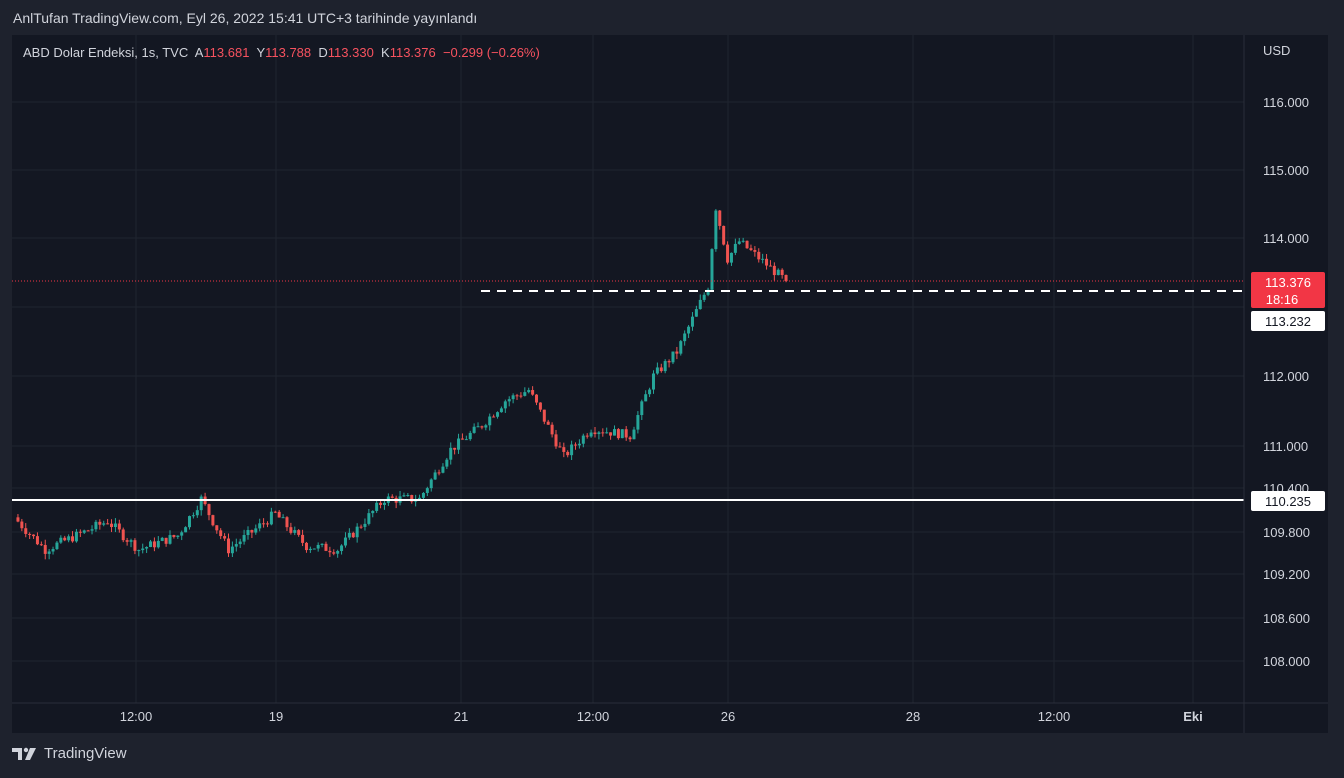  What do you see at coordinates (1285, 446) in the screenshot?
I see `y-tick-label: 111.000` at bounding box center [1285, 446].